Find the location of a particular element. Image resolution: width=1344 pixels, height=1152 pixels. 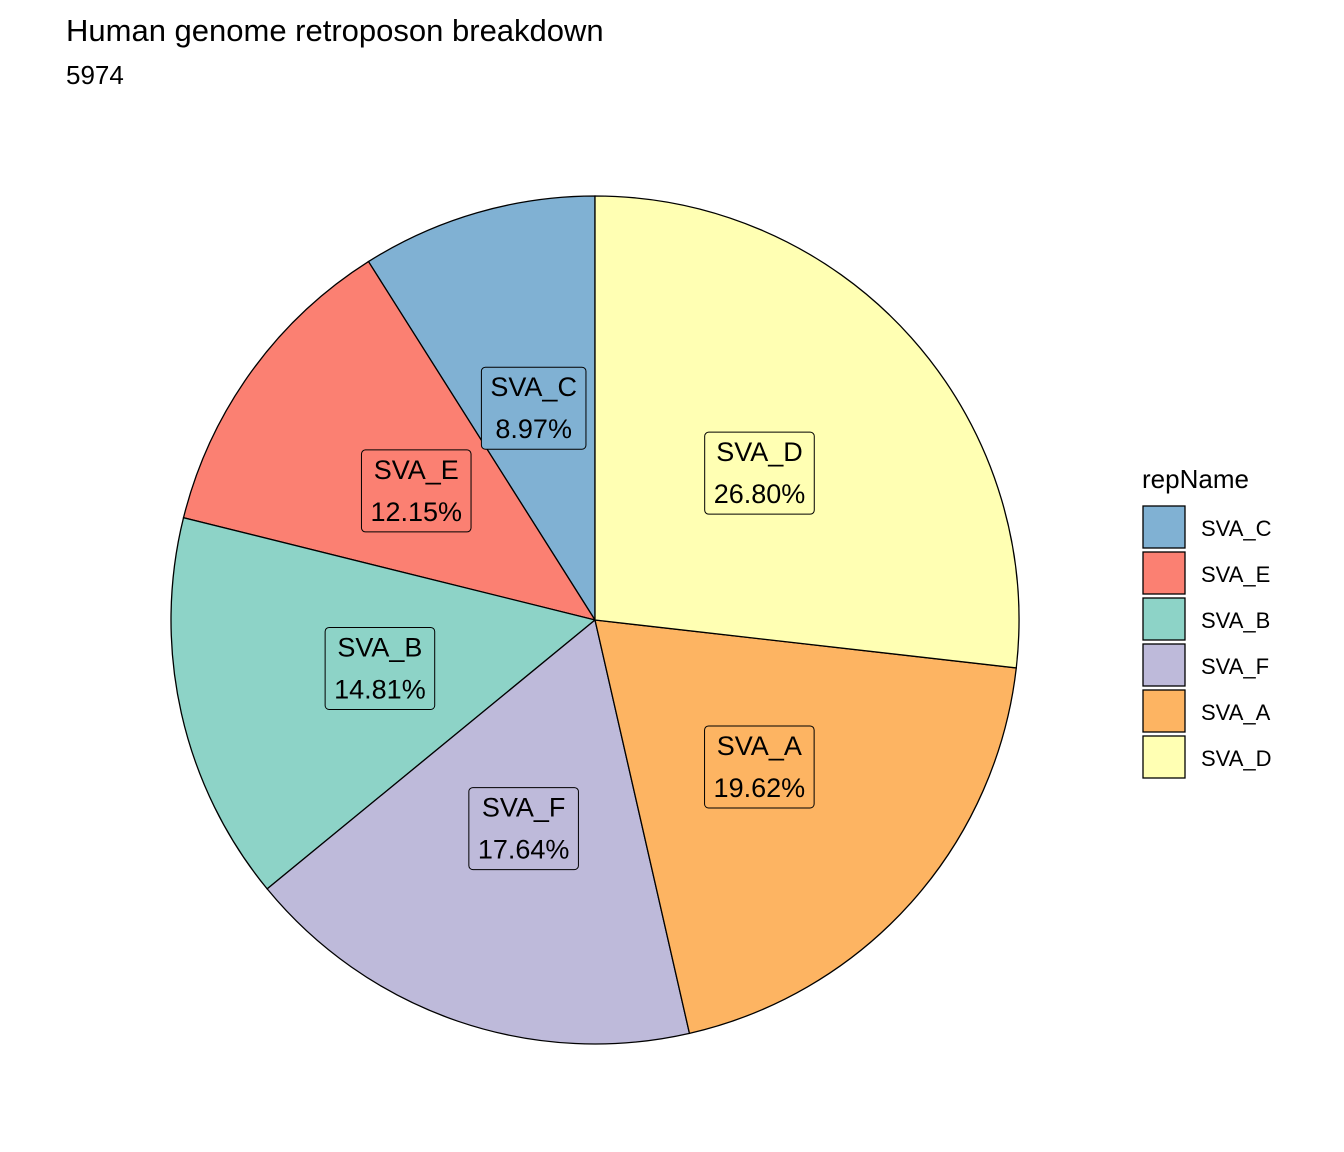

slice-label-name: SVA_B is located at coordinates (379, 647).